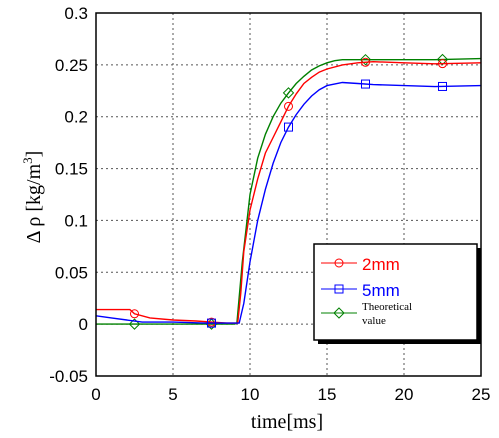 Image resolution: width=499 pixels, height=438 pixels. Describe the element at coordinates (374, 321) in the screenshot. I see `legend-label-theoretical-line2: value` at that location.